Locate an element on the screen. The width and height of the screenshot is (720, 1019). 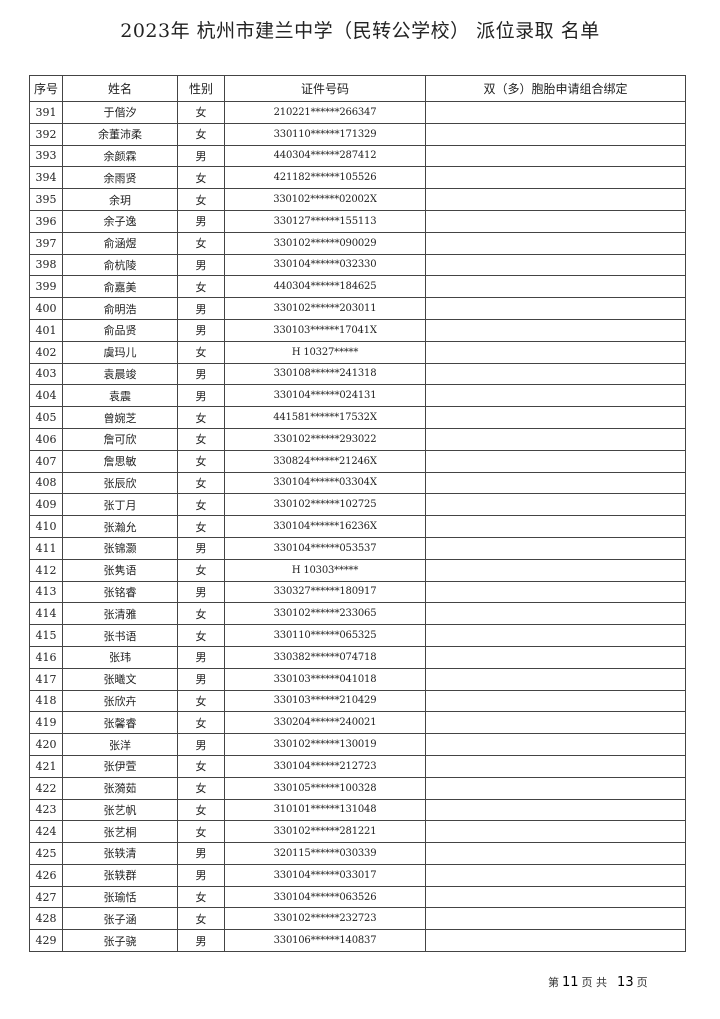
cell-id-number: 330102******090029 is located at coordinates (325, 243).